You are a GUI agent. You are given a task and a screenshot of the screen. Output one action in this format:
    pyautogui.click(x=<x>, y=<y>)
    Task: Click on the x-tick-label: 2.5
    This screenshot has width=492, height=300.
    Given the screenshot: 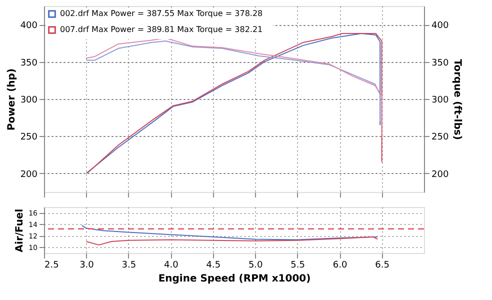 What is the action you would take?
    pyautogui.click(x=51, y=265)
    